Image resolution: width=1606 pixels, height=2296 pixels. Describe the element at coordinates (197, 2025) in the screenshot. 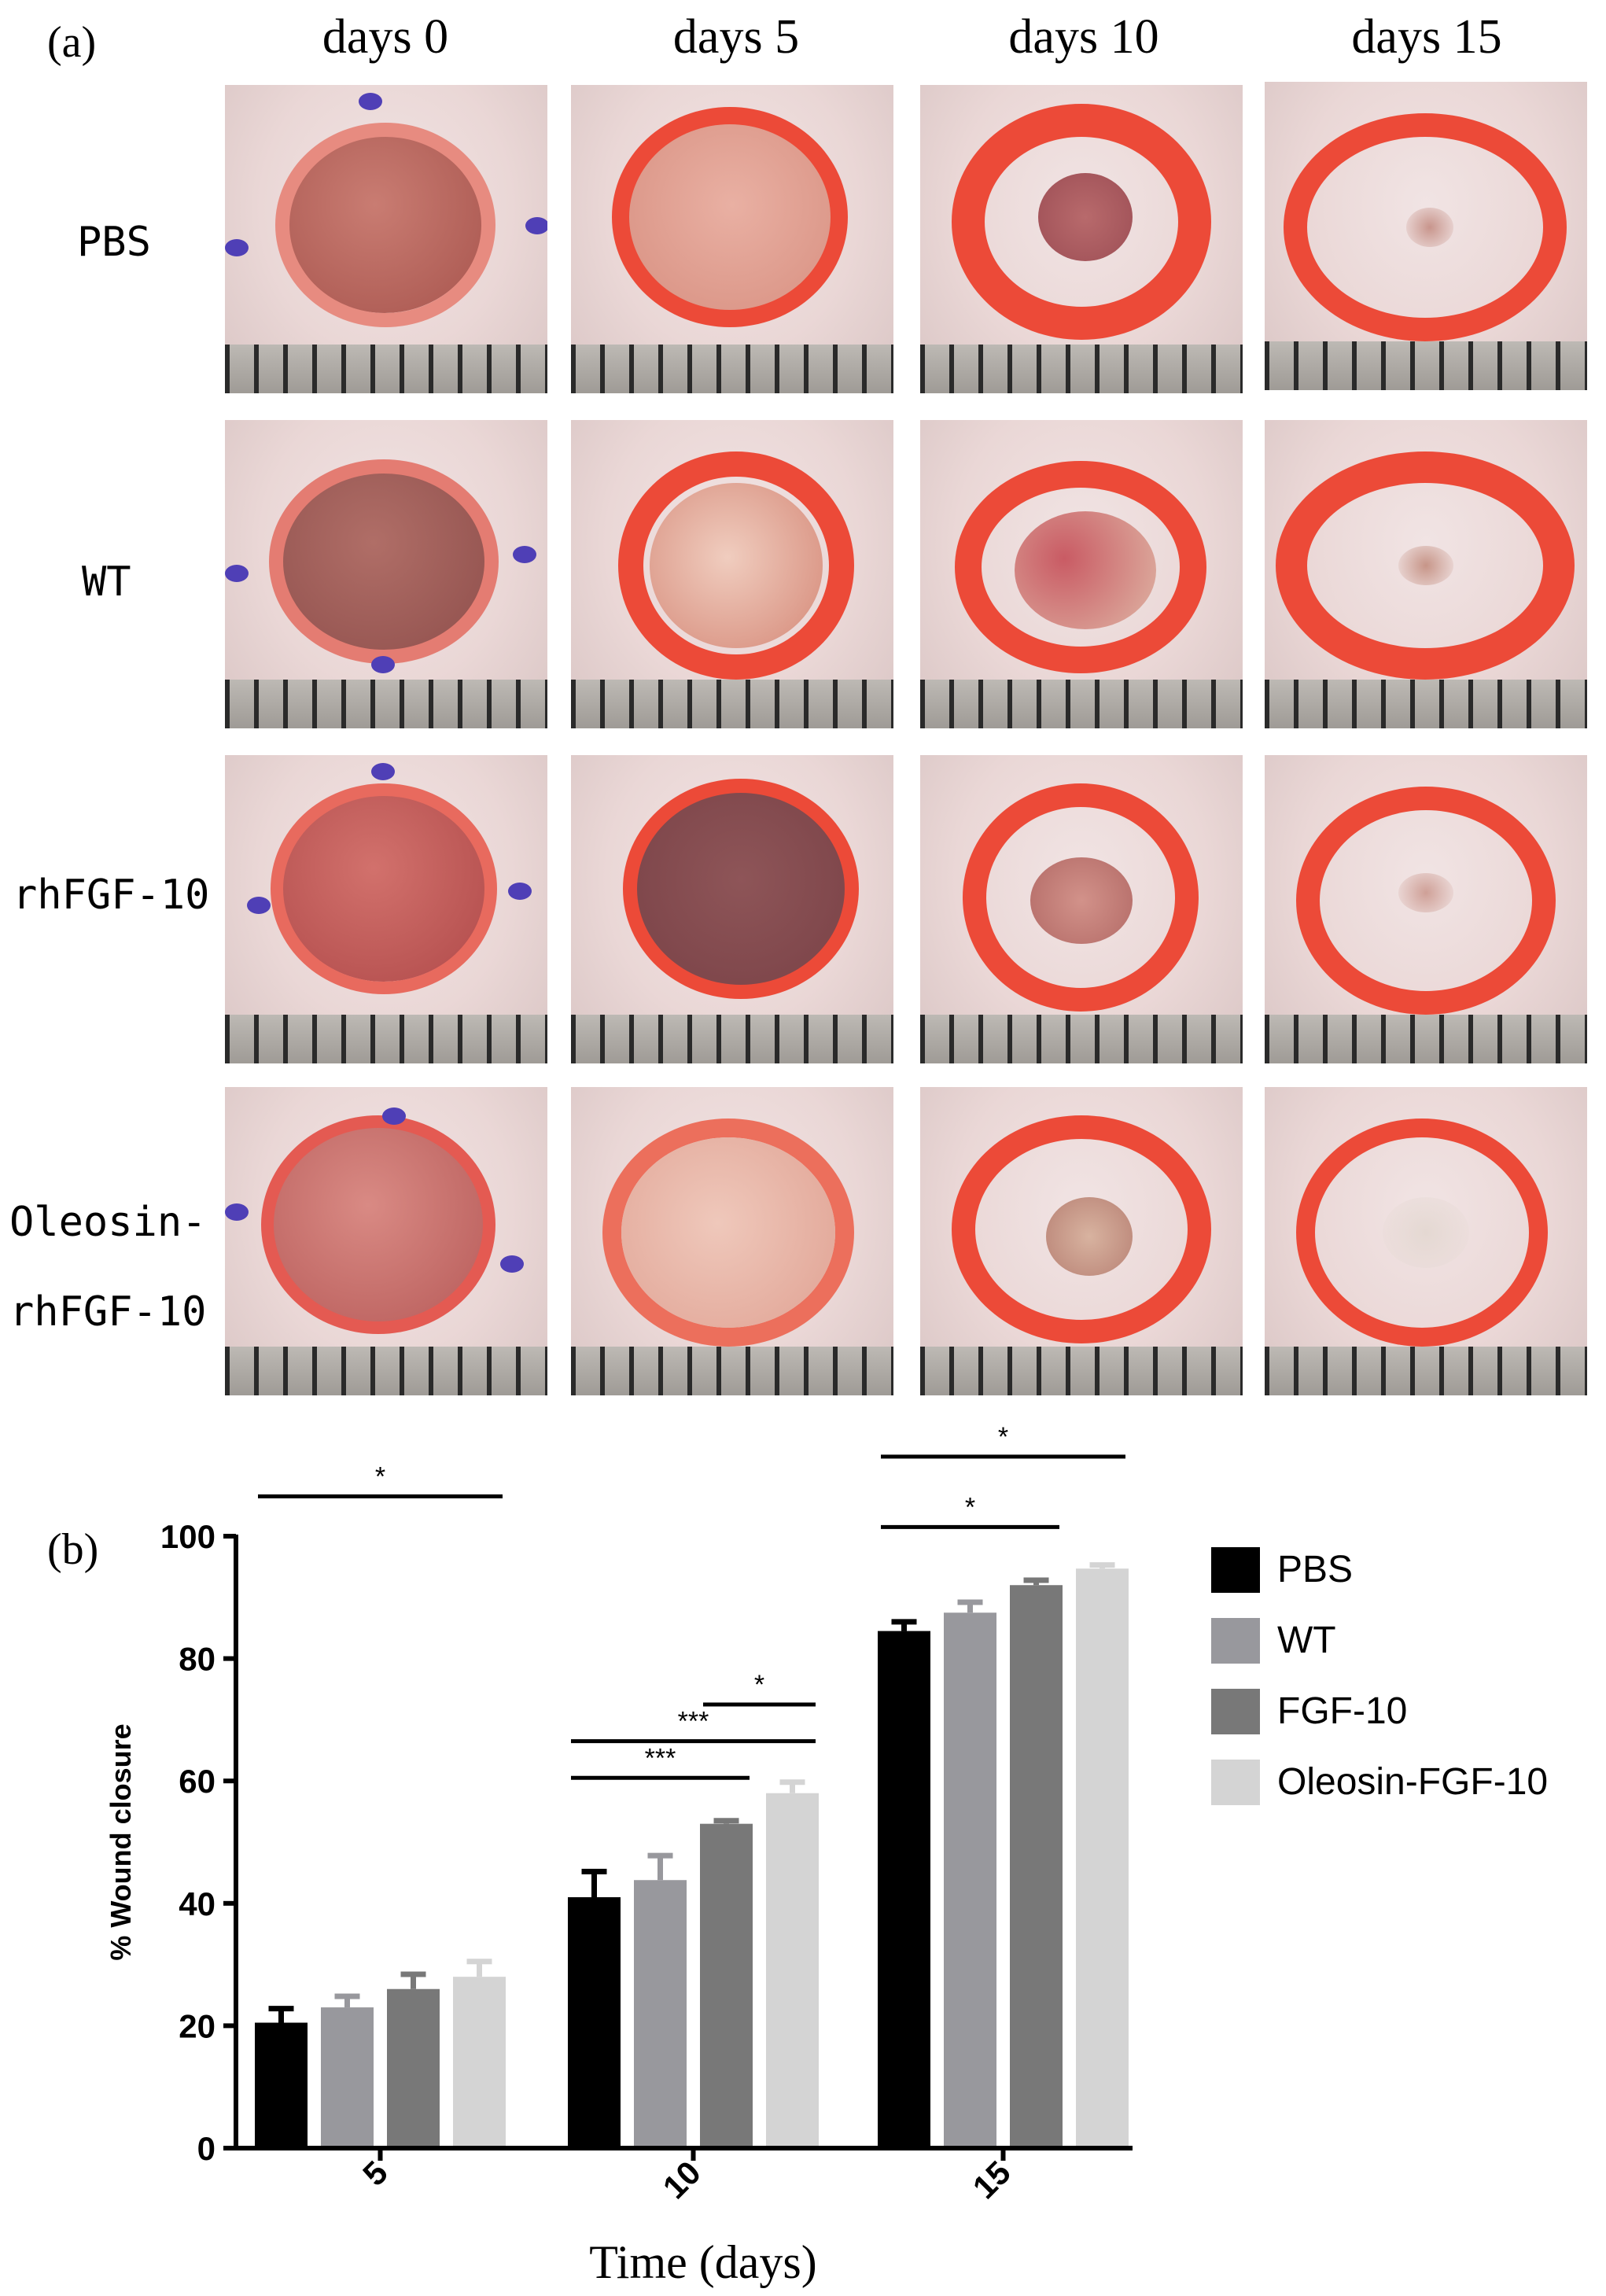

I see `y-tick-label-20: 20` at that location.